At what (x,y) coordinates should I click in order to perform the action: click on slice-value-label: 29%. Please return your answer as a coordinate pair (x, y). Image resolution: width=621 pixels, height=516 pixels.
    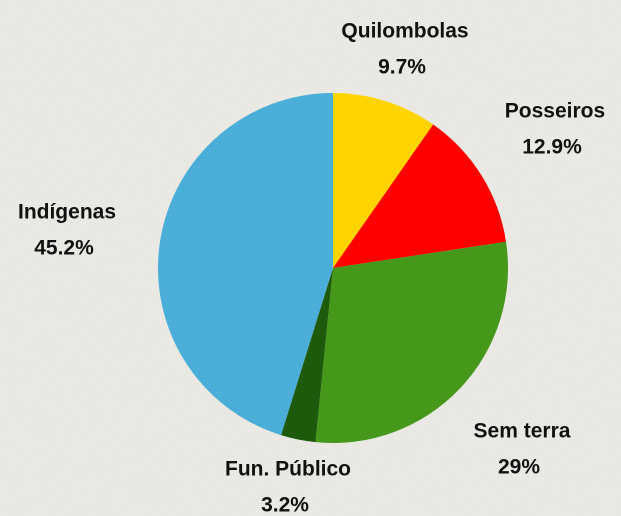
    Looking at the image, I should click on (519, 467).